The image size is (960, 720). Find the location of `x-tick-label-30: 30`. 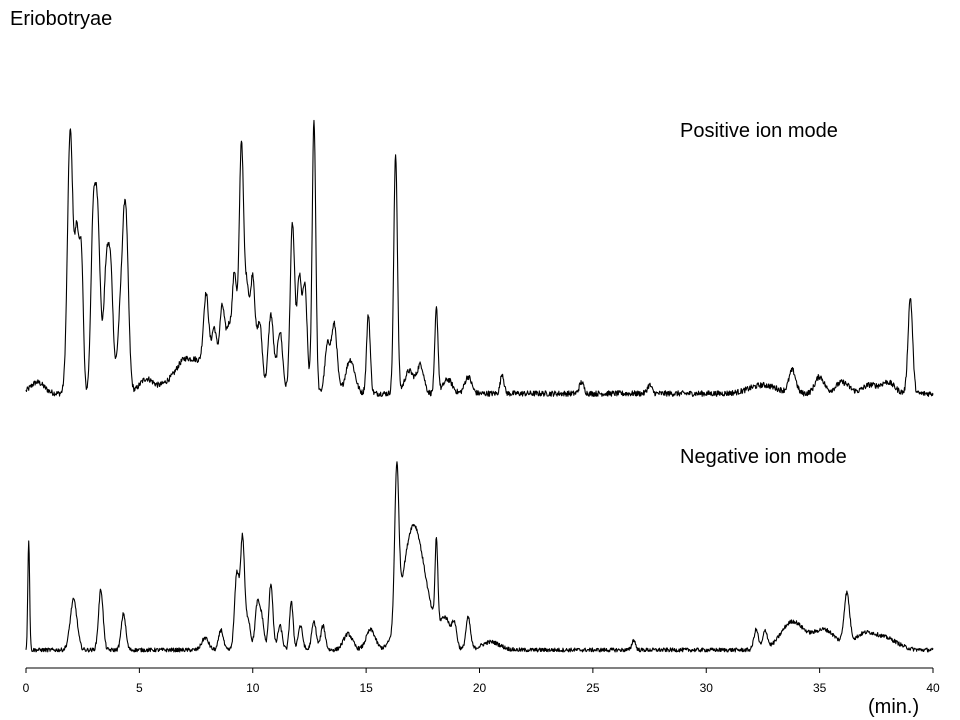

x-tick-label-30: 30 is located at coordinates (707, 688).